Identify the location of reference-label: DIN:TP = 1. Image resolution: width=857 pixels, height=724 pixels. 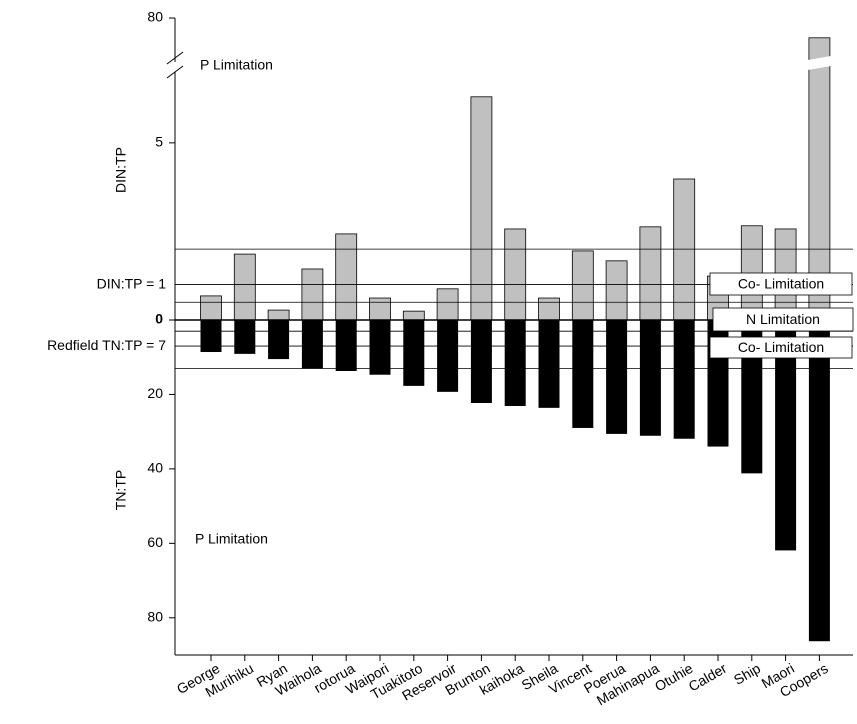
(132, 283).